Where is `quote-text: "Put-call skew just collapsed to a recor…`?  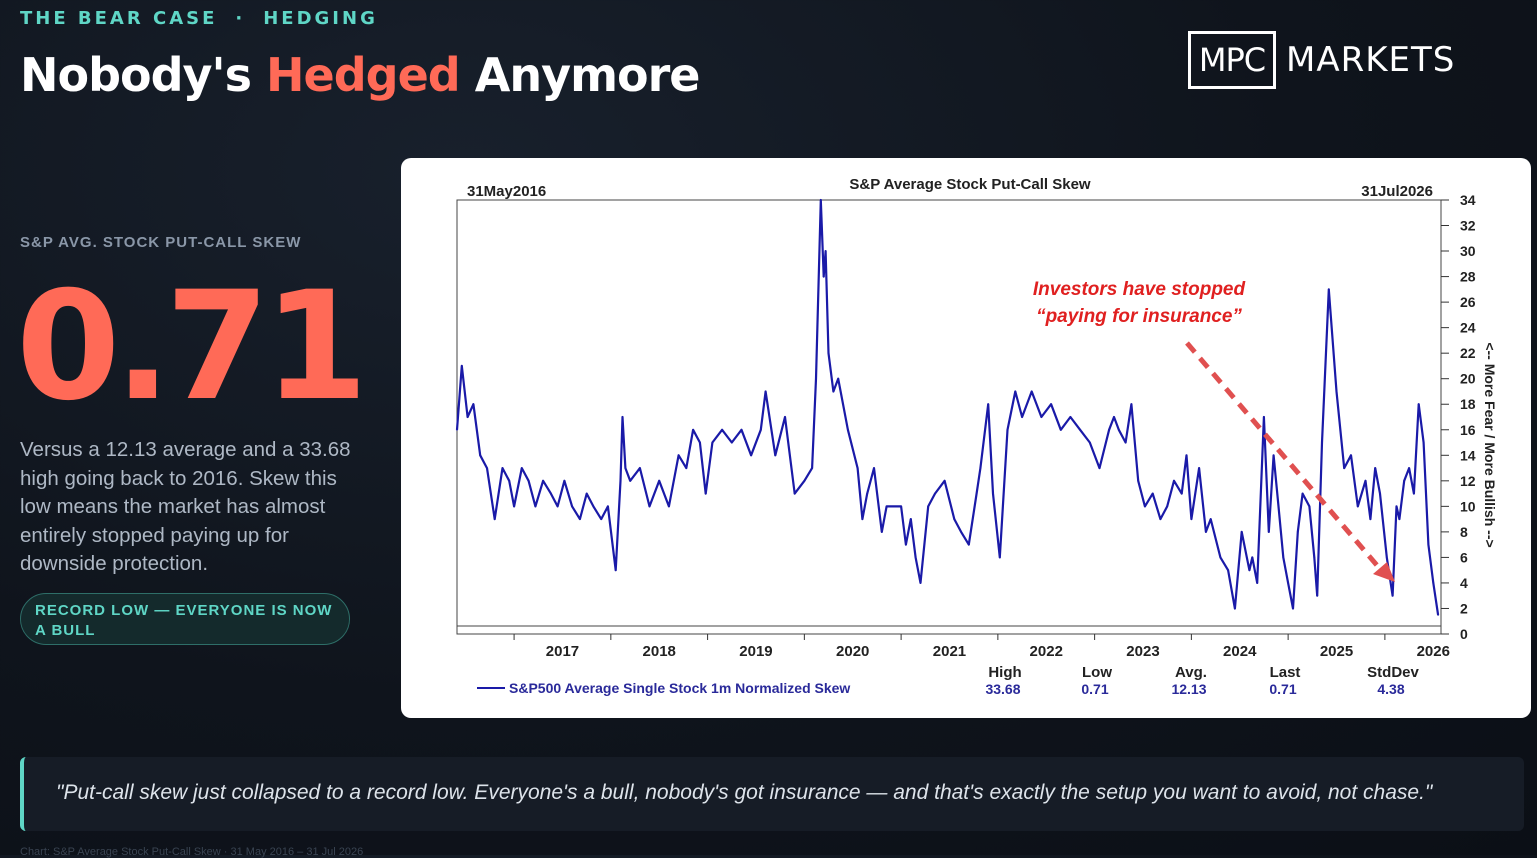
quote-text: "Put-call skew just collapsed to a recor… is located at coordinates (744, 792).